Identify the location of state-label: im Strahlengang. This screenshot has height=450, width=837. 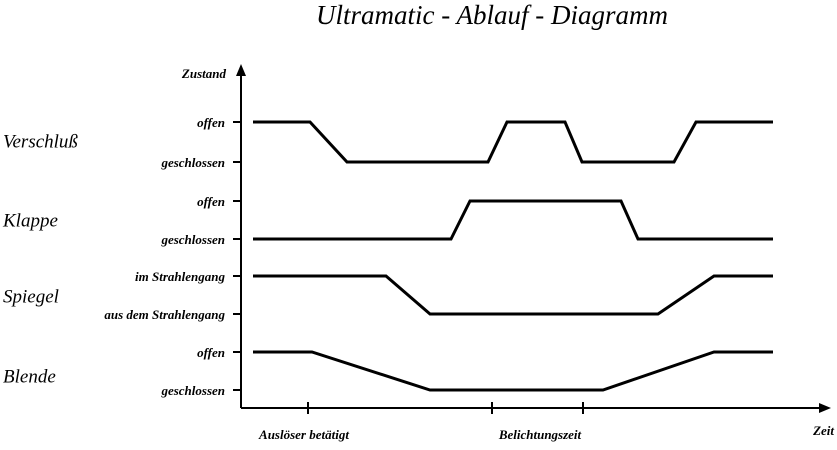
(180, 276).